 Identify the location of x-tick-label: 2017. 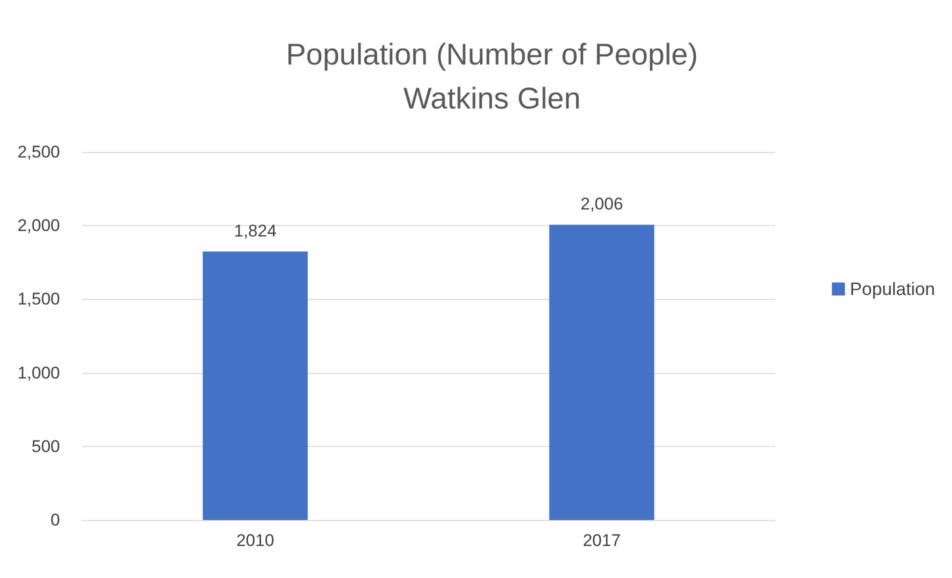
(601, 540).